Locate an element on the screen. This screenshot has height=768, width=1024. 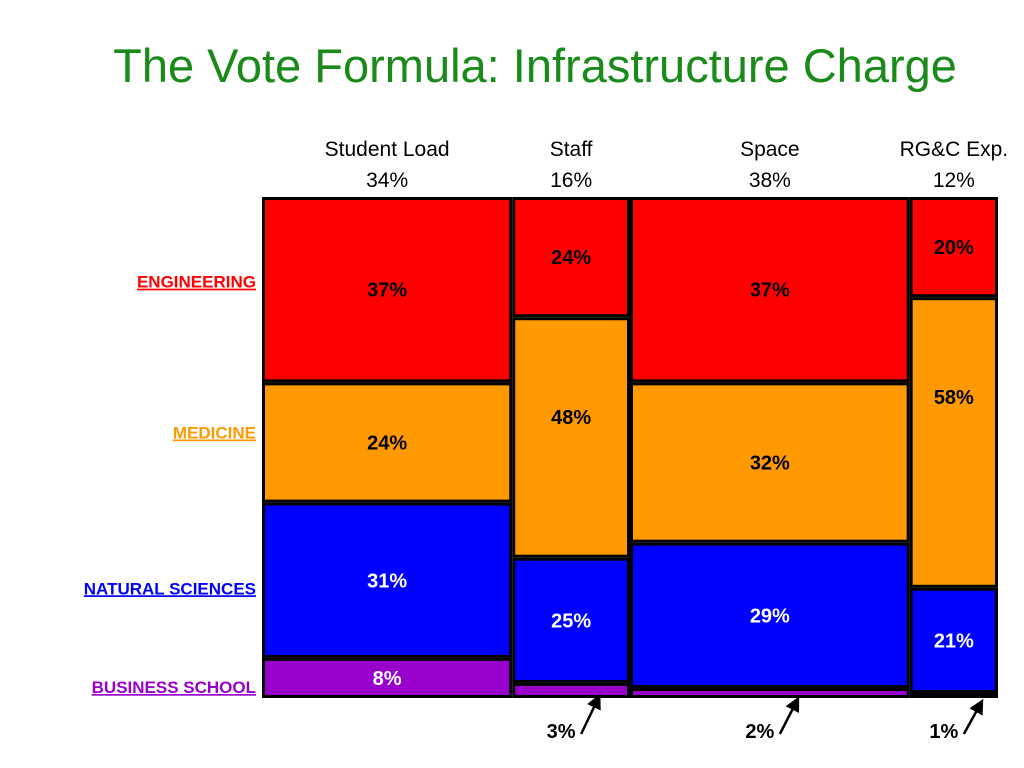
bar-segment-engineering-rg-c-exp is located at coordinates (953, 247).